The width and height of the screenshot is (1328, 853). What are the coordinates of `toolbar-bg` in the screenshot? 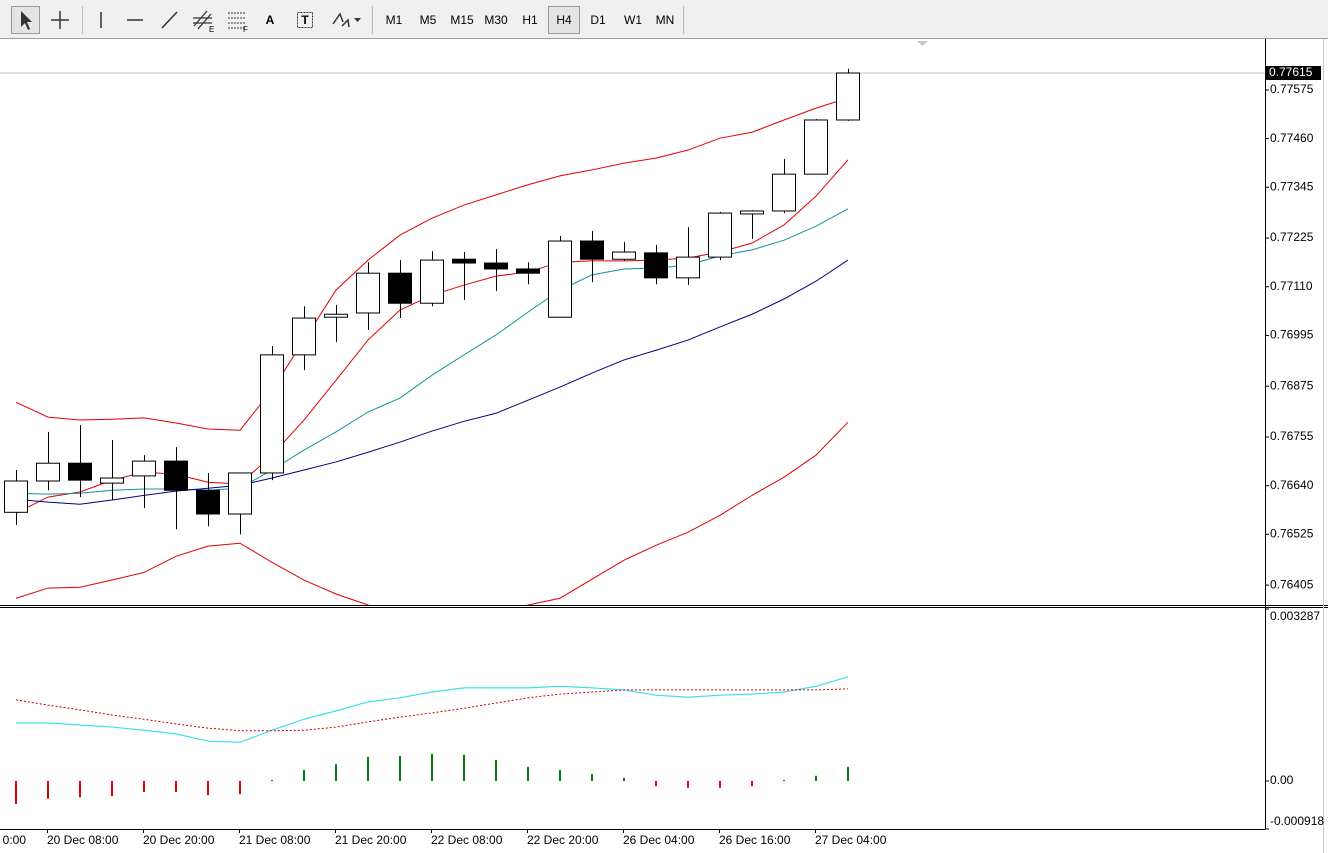 It's located at (664, 19).